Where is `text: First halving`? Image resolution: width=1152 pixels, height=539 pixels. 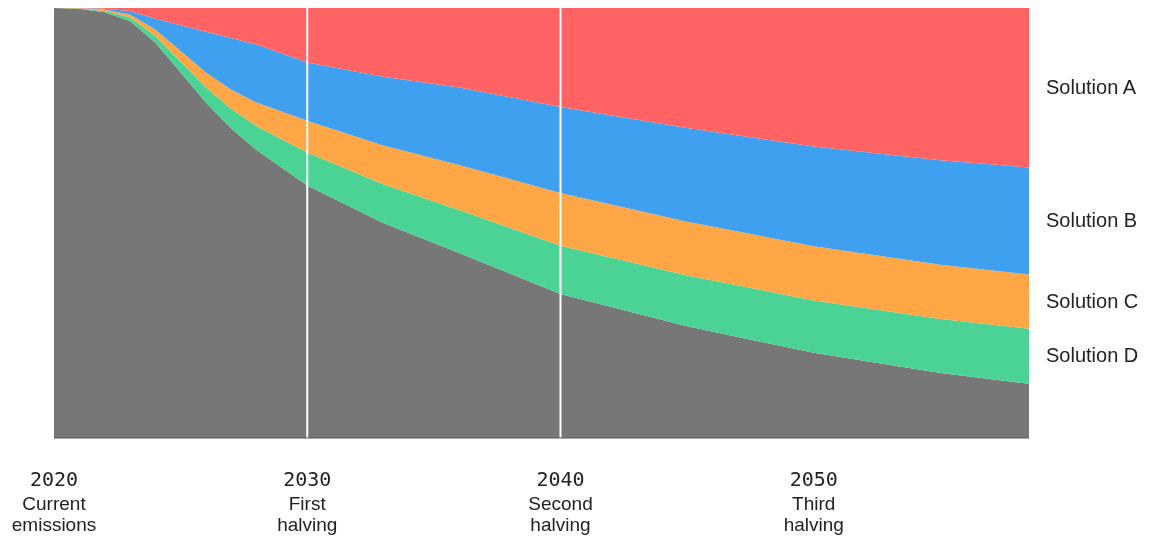
text: First halving is located at coordinates (307, 514).